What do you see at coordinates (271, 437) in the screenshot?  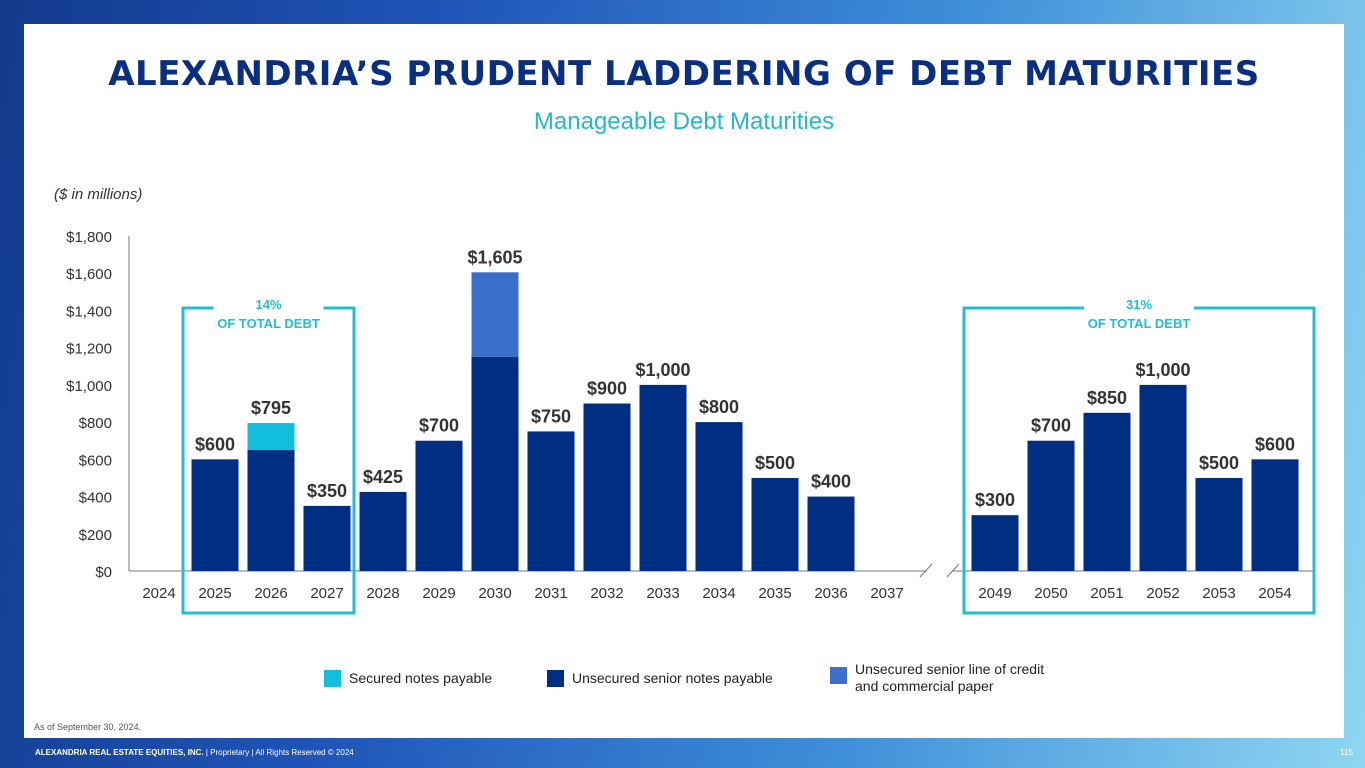 I see `bar-secured` at bounding box center [271, 437].